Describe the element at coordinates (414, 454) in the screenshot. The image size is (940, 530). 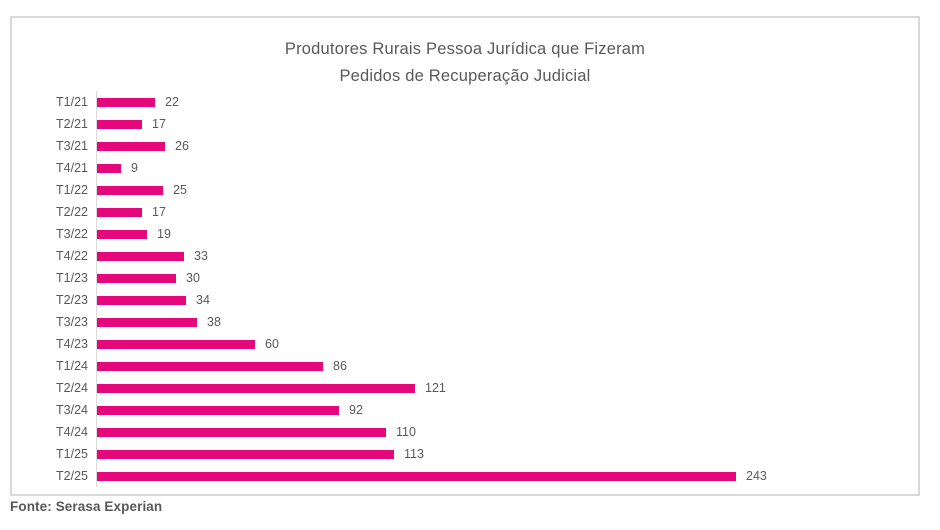
I see `value-label: 113` at that location.